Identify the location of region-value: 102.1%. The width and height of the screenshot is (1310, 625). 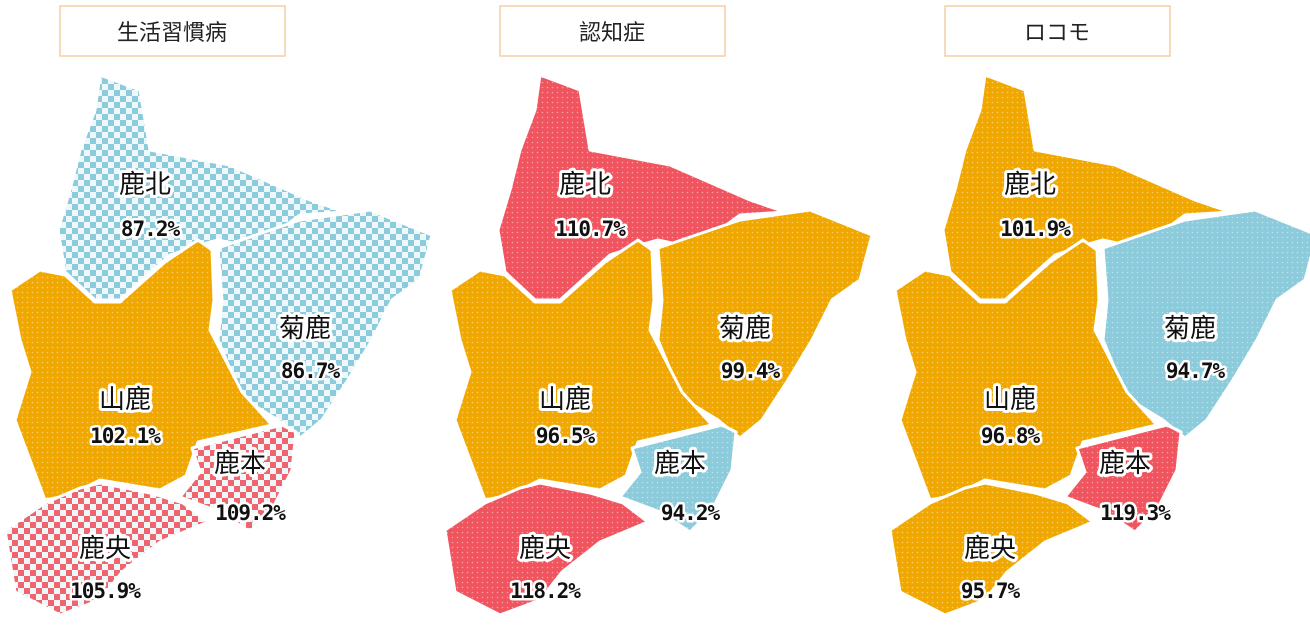
(125, 436).